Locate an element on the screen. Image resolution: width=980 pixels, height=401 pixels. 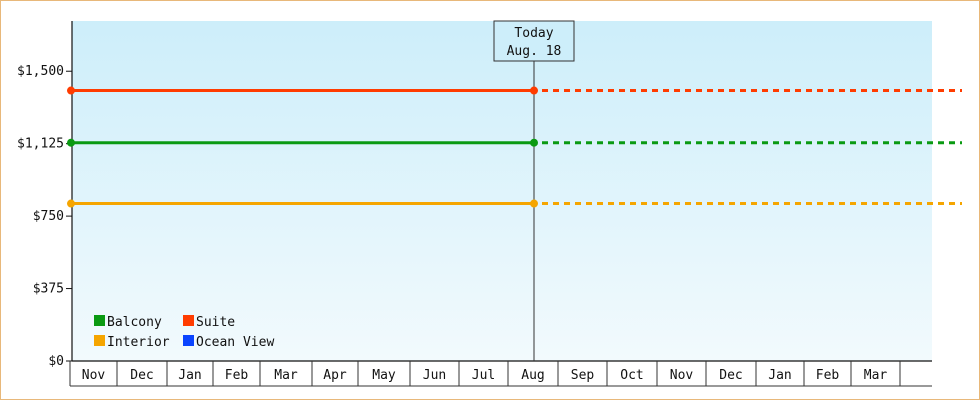
y-tick-label: $375 is located at coordinates (48, 289).